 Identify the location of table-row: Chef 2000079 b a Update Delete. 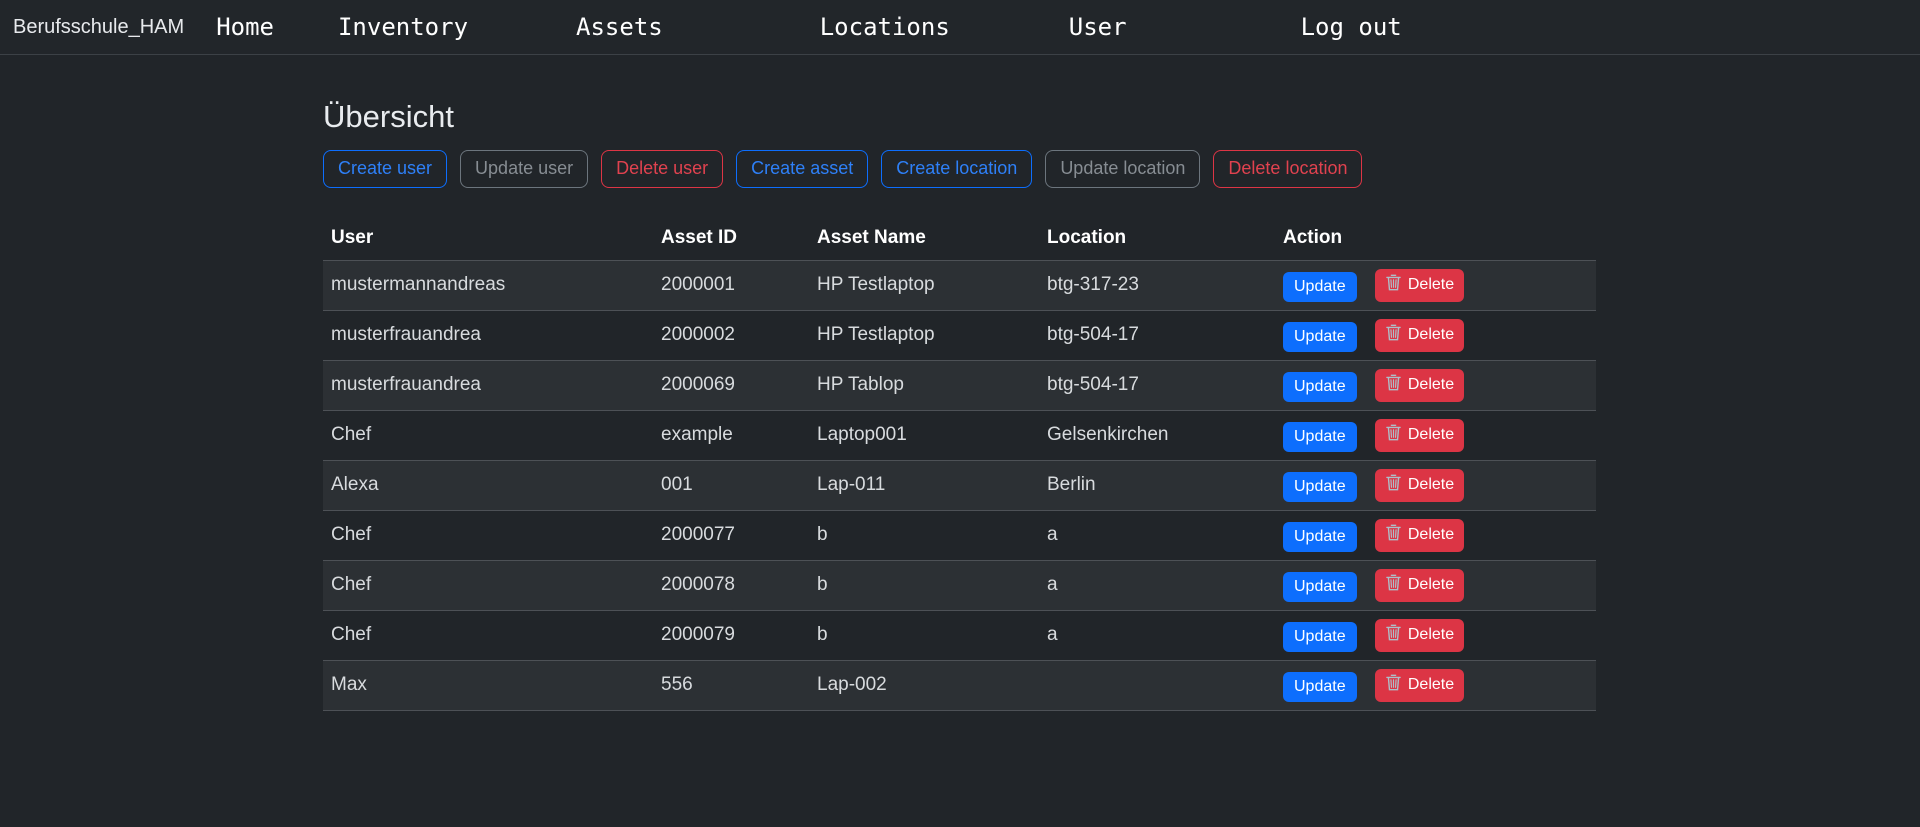
(959, 635).